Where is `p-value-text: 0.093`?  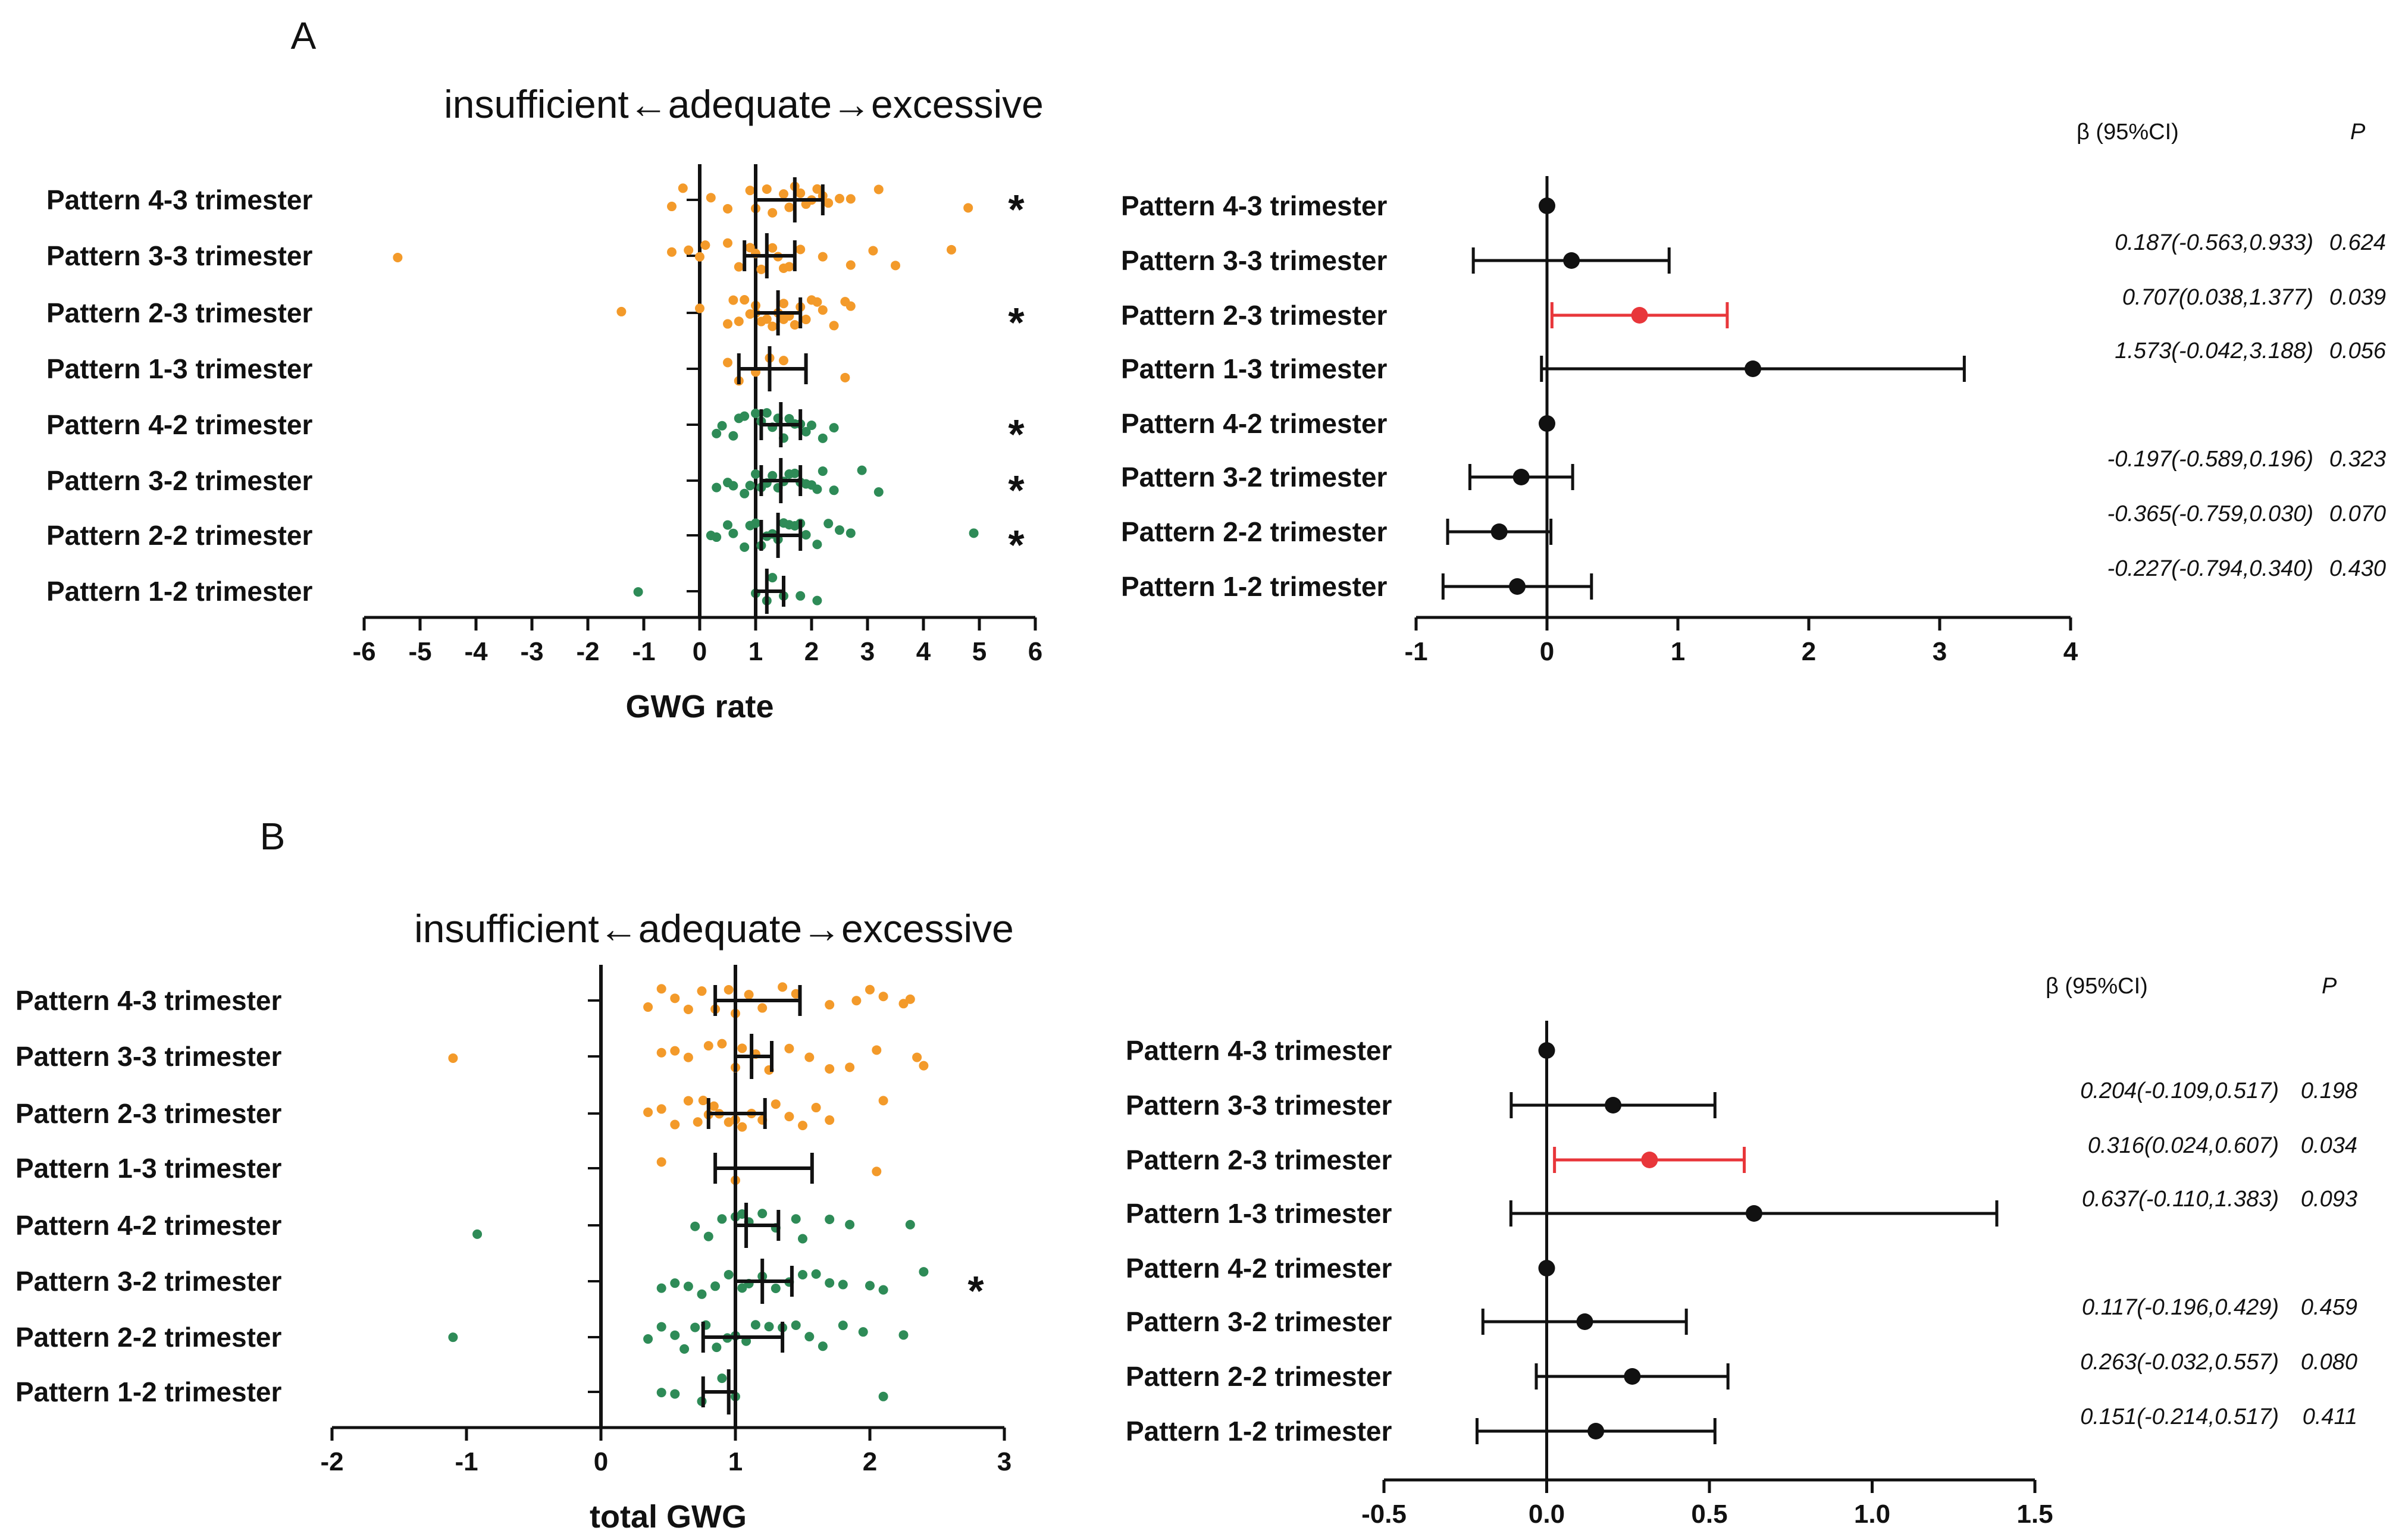
p-value-text: 0.093 is located at coordinates (2329, 1199).